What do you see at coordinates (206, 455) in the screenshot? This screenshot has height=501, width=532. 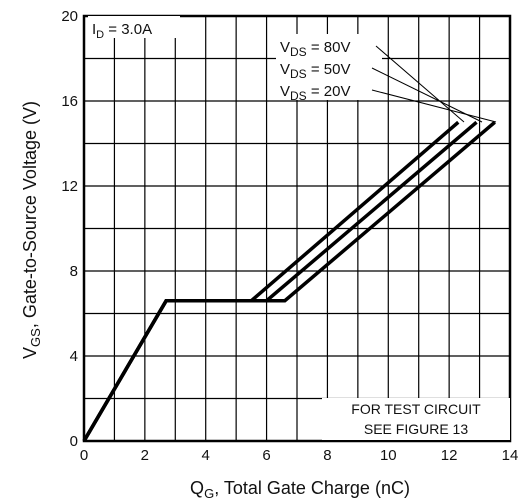 I see `x-tick-label: 4` at bounding box center [206, 455].